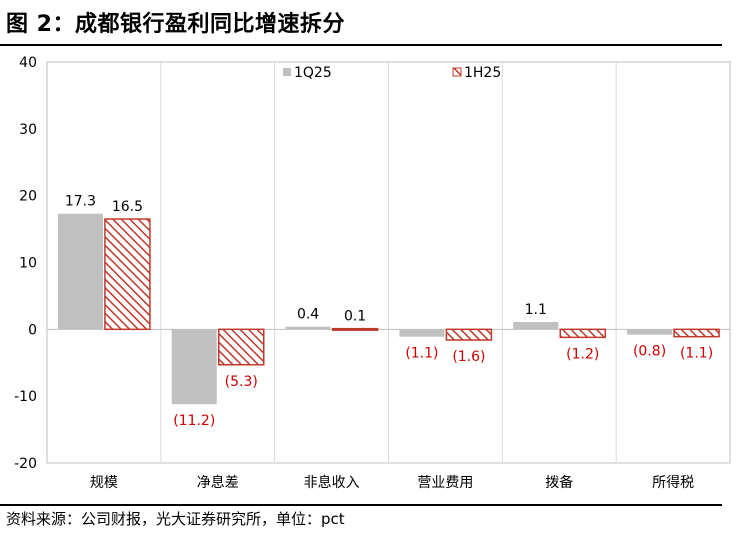 The width and height of the screenshot is (737, 538). What do you see at coordinates (104, 483) in the screenshot?
I see `x-tick-label: 规模` at bounding box center [104, 483].